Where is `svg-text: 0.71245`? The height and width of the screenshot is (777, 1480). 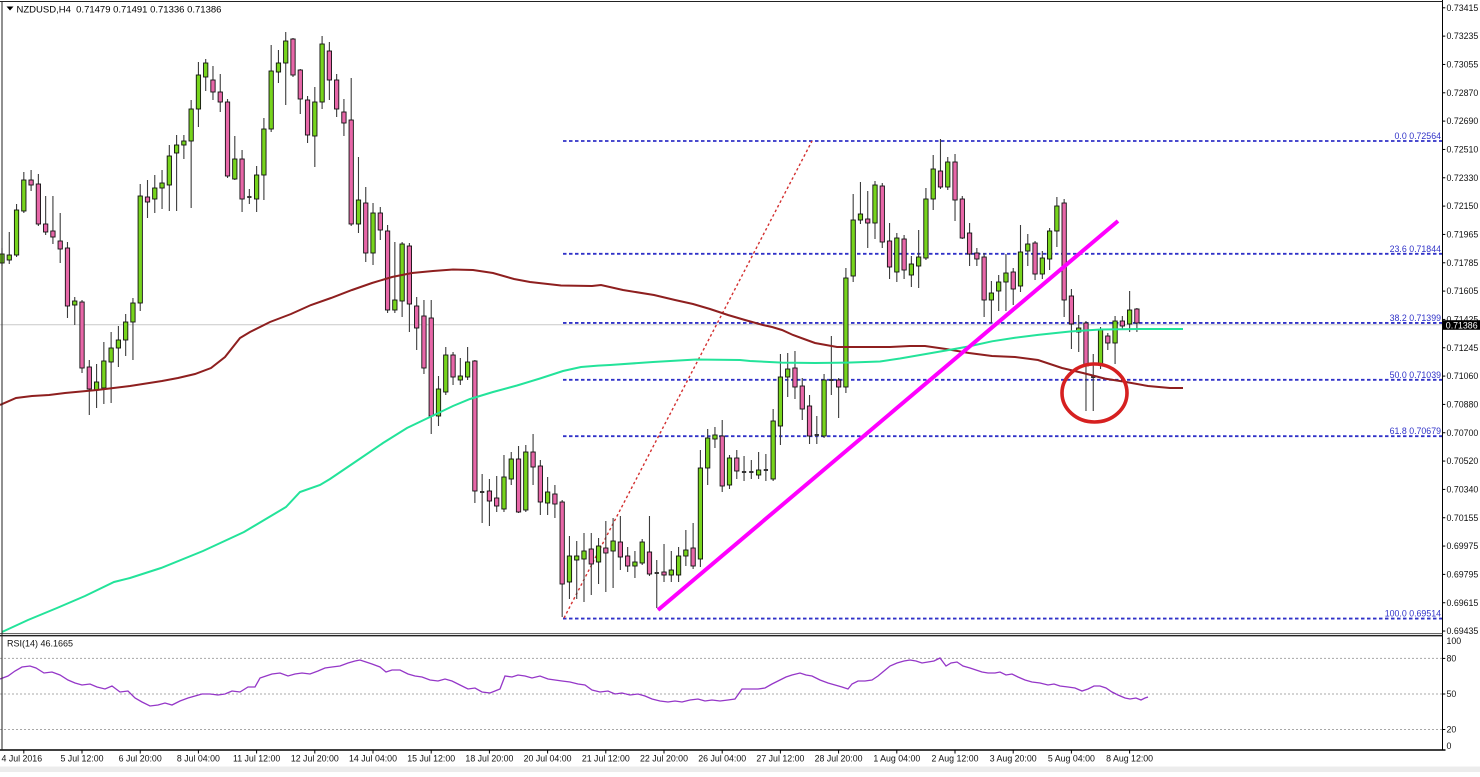 svg-text: 0.71245 is located at coordinates (1463, 348).